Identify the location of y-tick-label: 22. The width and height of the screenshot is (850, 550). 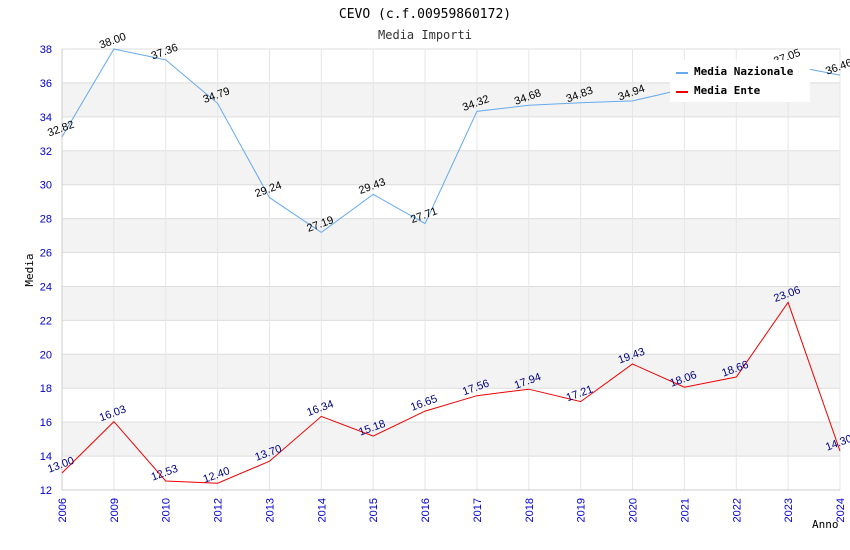
(46, 321).